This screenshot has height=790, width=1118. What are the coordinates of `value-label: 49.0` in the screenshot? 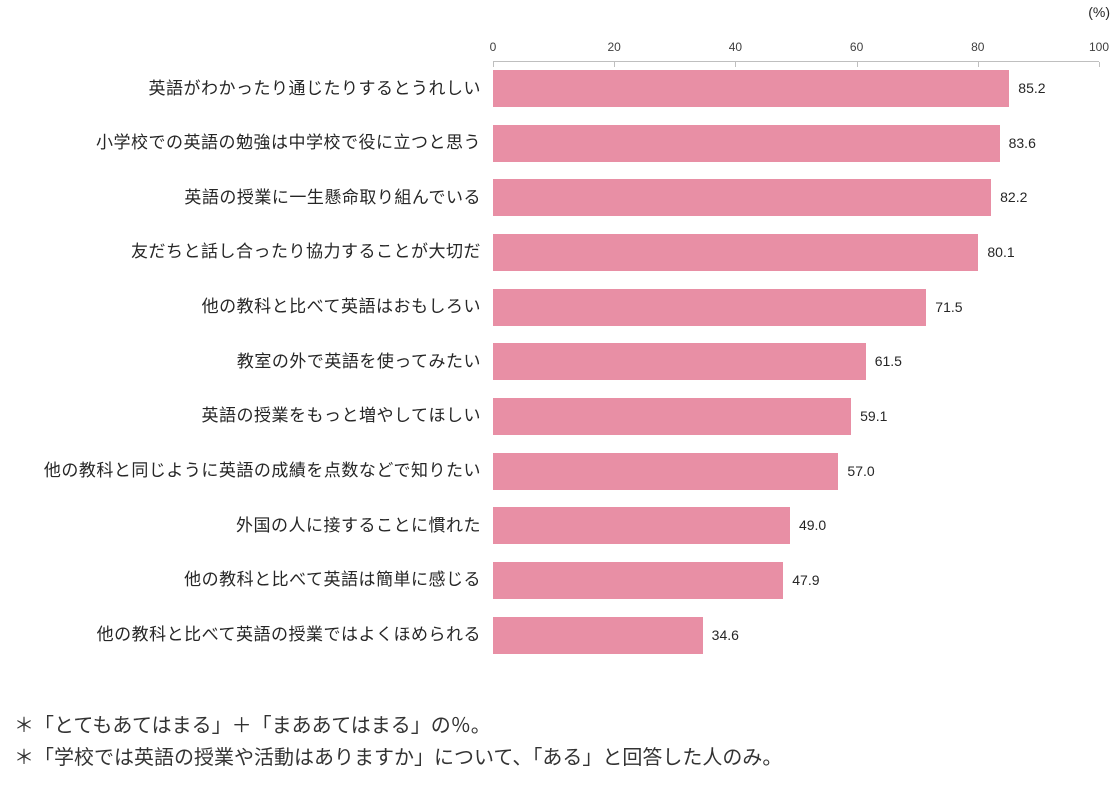 It's located at (812, 525).